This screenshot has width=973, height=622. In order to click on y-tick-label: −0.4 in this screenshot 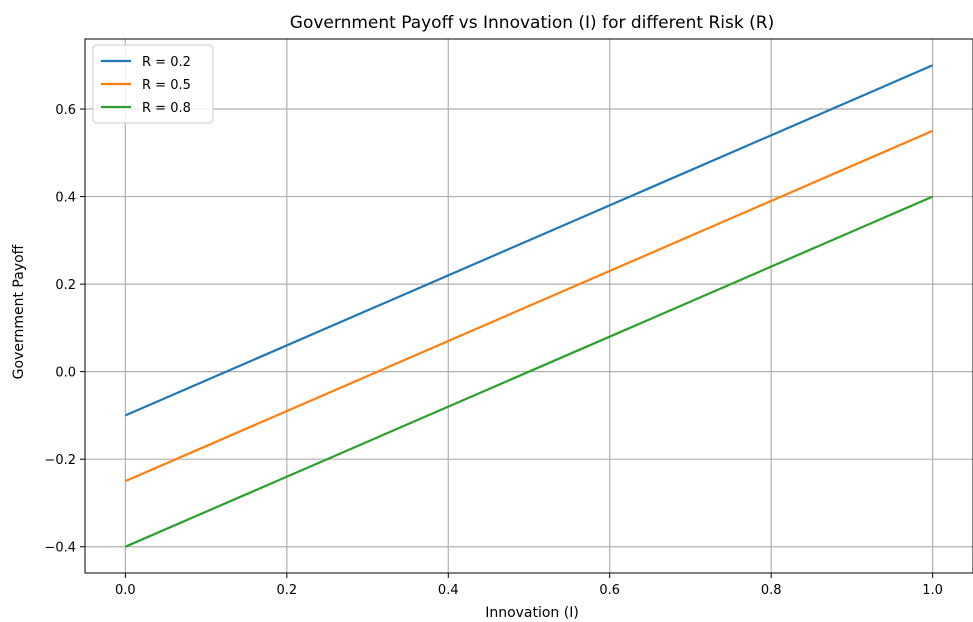, I will do `click(60, 548)`.